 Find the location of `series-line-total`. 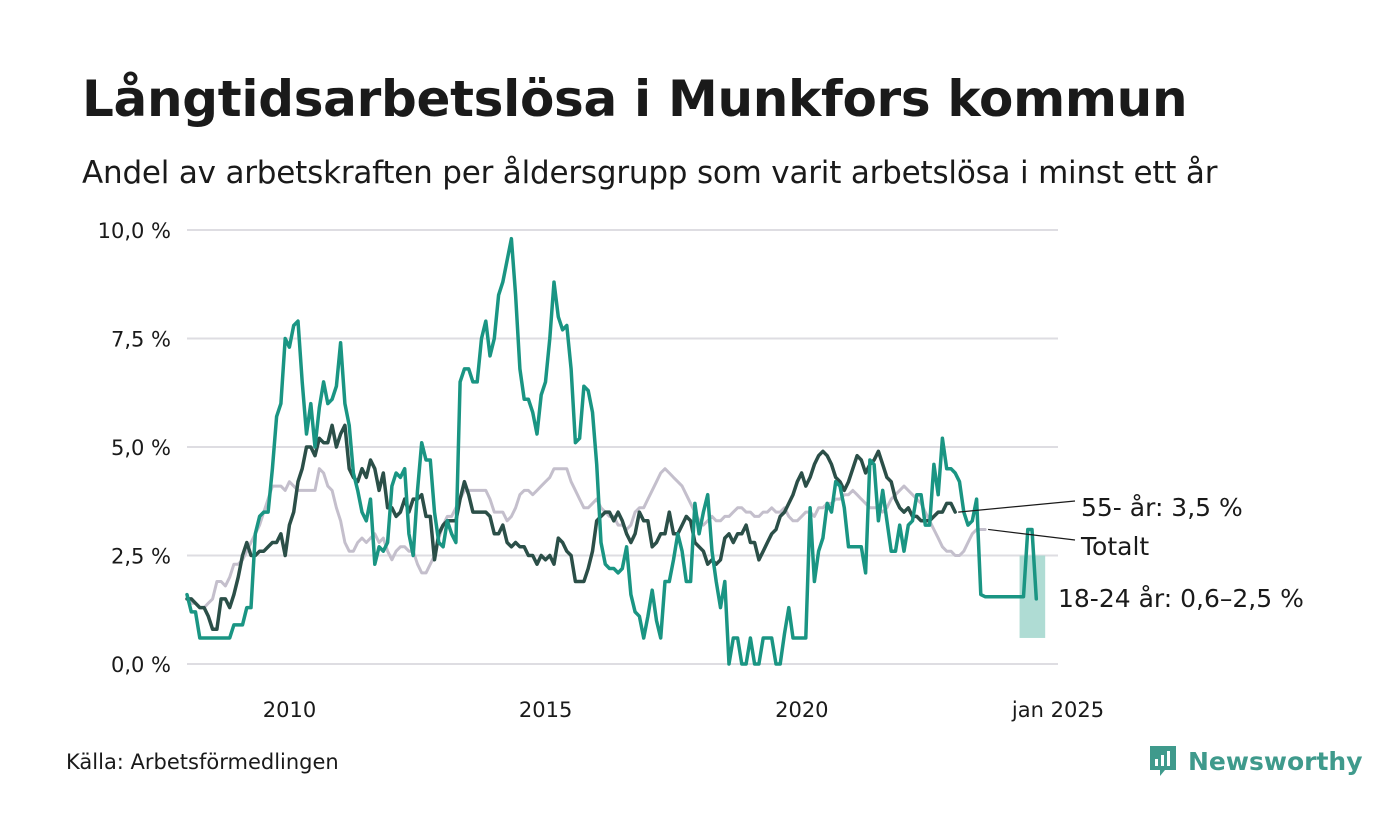

series-line-total is located at coordinates (586, 538).